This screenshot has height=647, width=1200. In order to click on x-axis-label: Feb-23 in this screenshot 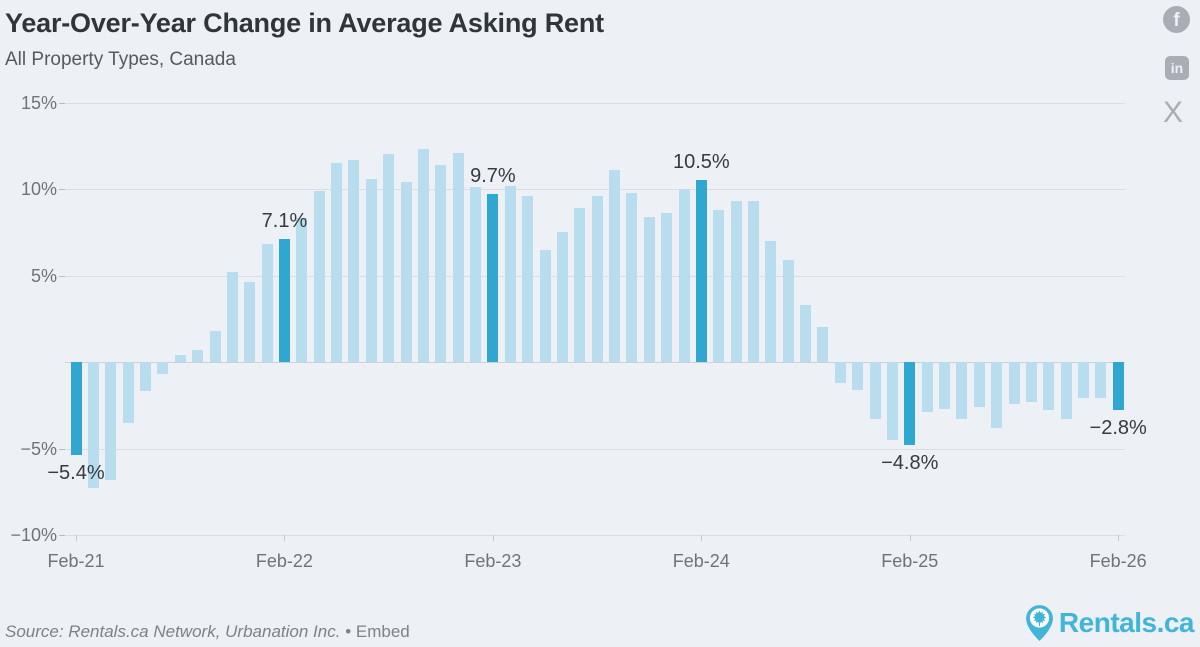, I will do `click(493, 561)`.